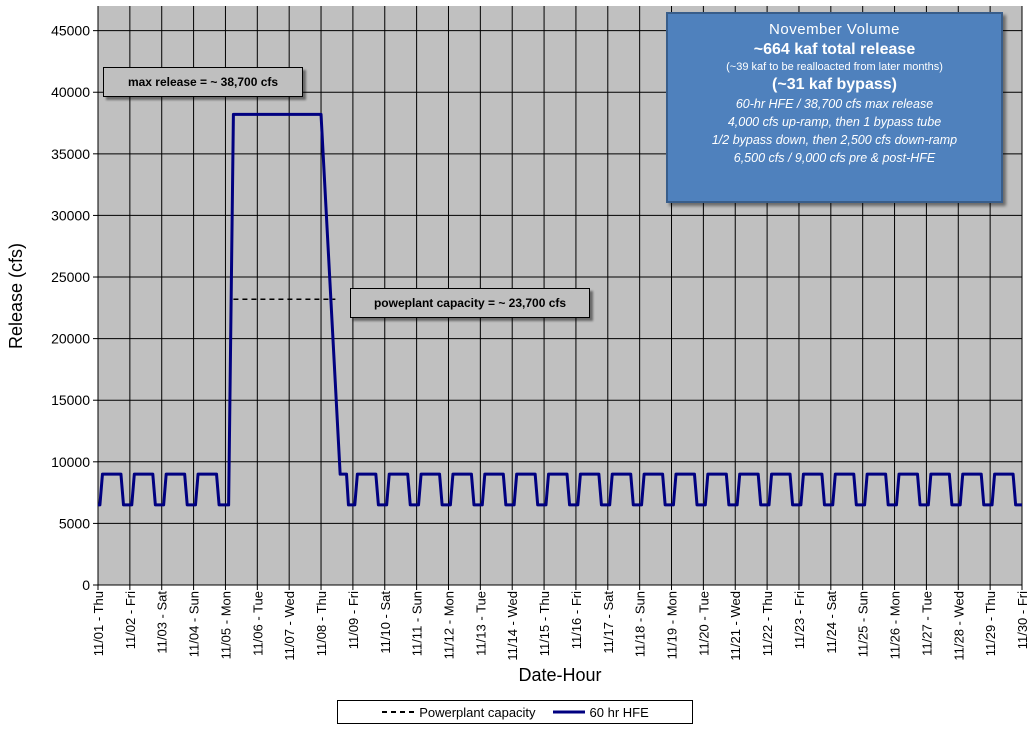  I want to click on x-tick-label: 11/25 - Sun, so click(863, 624).